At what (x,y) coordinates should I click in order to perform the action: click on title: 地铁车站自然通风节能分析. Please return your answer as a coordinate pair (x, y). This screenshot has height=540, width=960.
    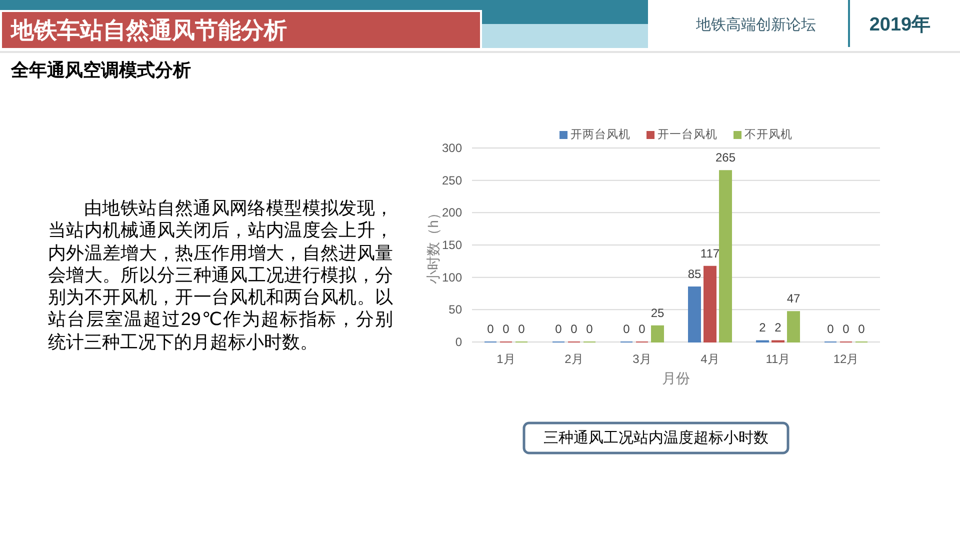
    Looking at the image, I should click on (149, 30).